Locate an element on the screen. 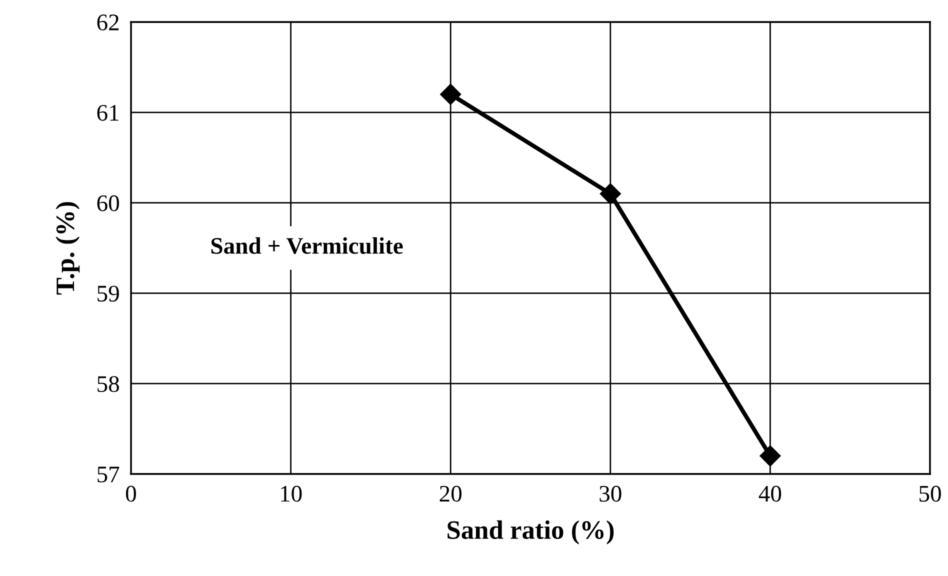  y-tick-label: 60 is located at coordinates (108, 203).